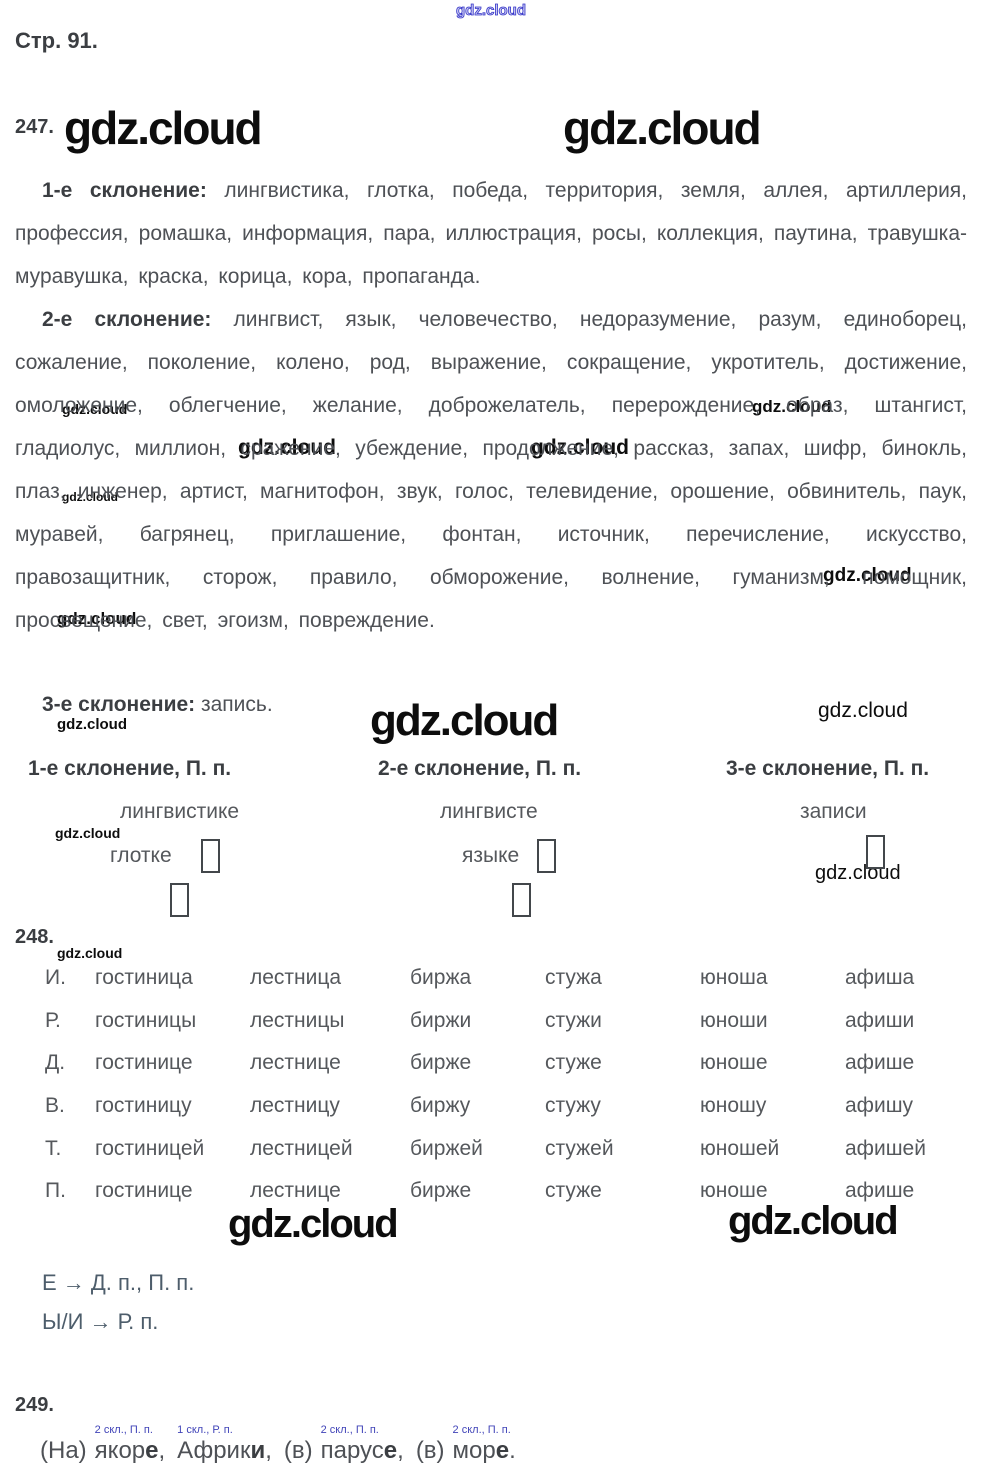 The image size is (982, 1479). I want to click on table-cell: юноши, so click(734, 1020).